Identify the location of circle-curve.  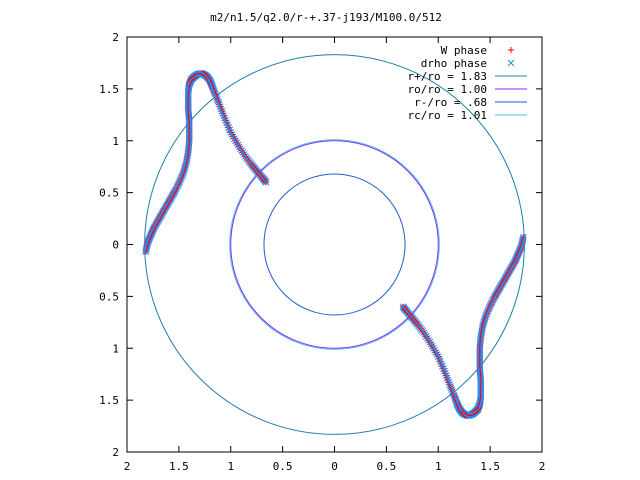
(334, 244).